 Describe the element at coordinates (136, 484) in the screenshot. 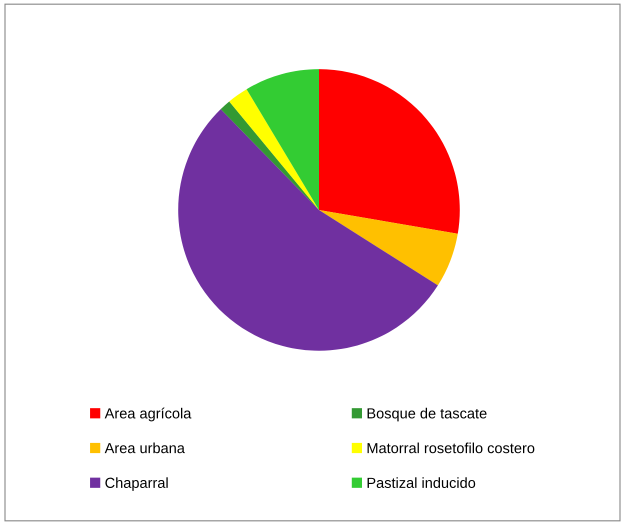

I see `legend-label: Chaparral` at that location.